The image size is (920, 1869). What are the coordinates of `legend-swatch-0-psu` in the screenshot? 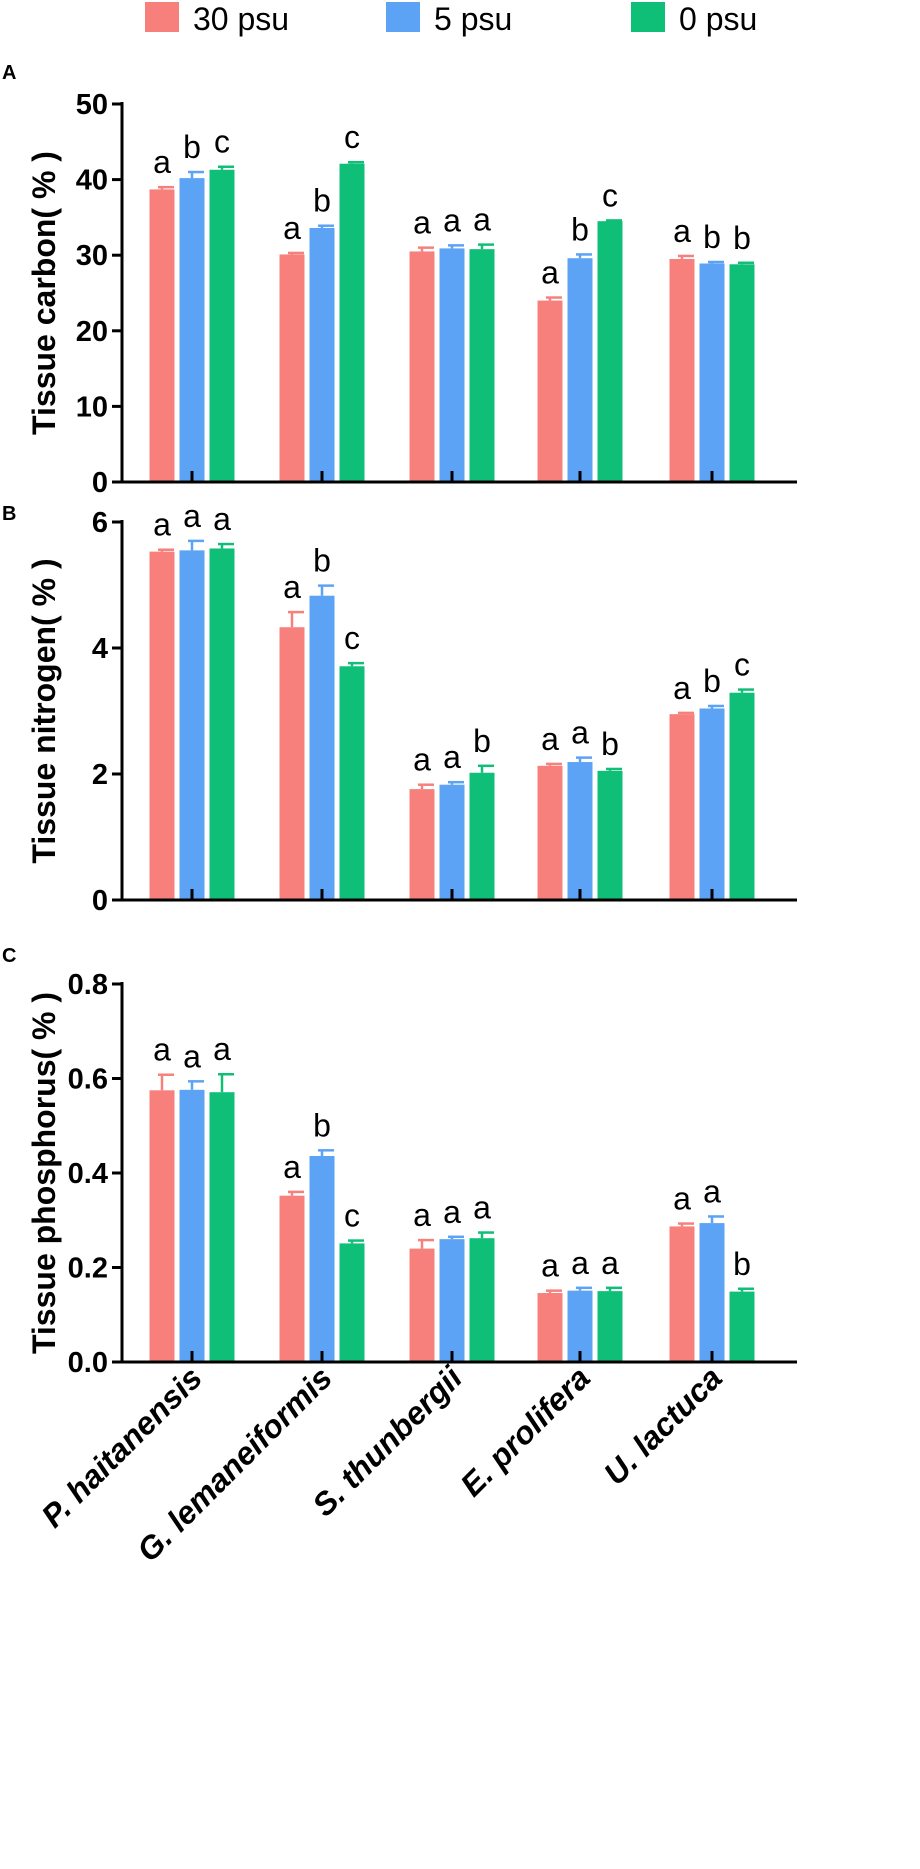 It's located at (648, 17).